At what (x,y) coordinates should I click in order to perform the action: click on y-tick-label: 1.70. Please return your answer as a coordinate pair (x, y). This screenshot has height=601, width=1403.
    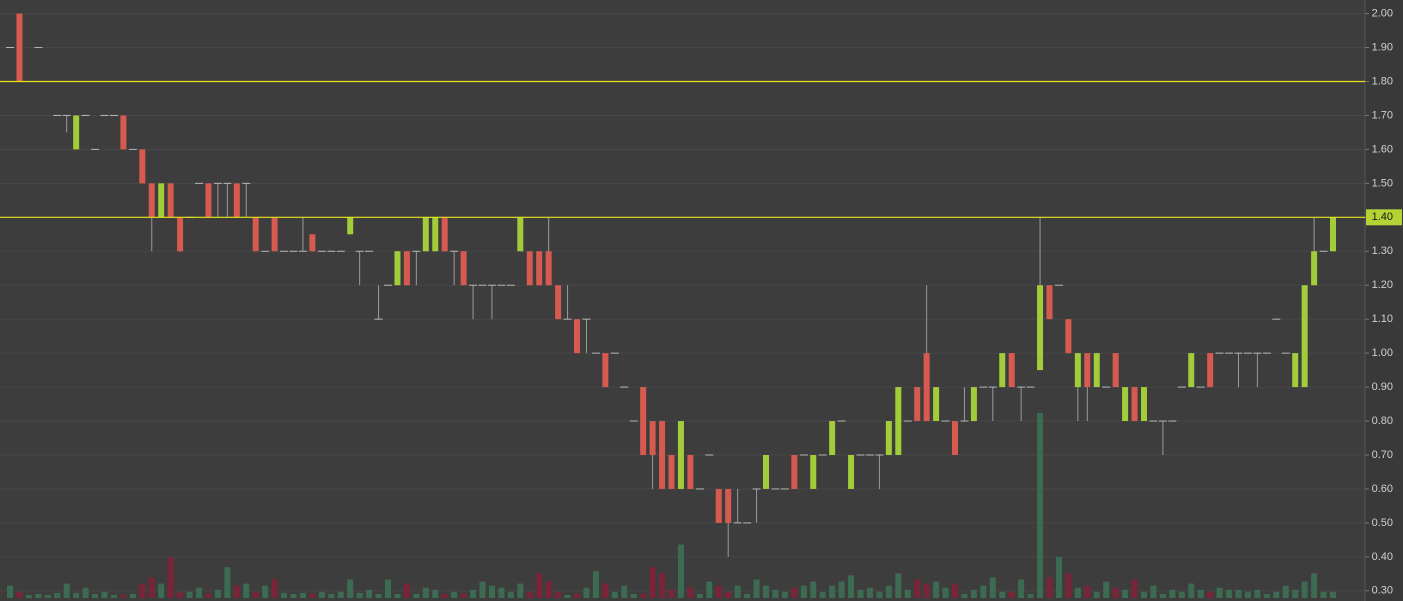
    Looking at the image, I should click on (1382, 115).